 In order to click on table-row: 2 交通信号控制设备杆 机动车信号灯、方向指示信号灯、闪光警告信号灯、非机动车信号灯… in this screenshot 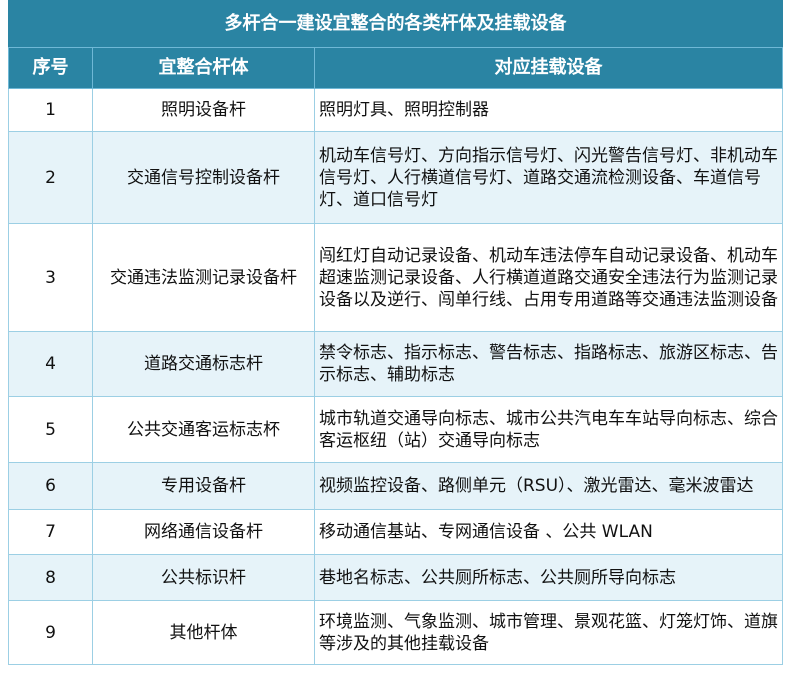, I will do `click(395, 177)`.